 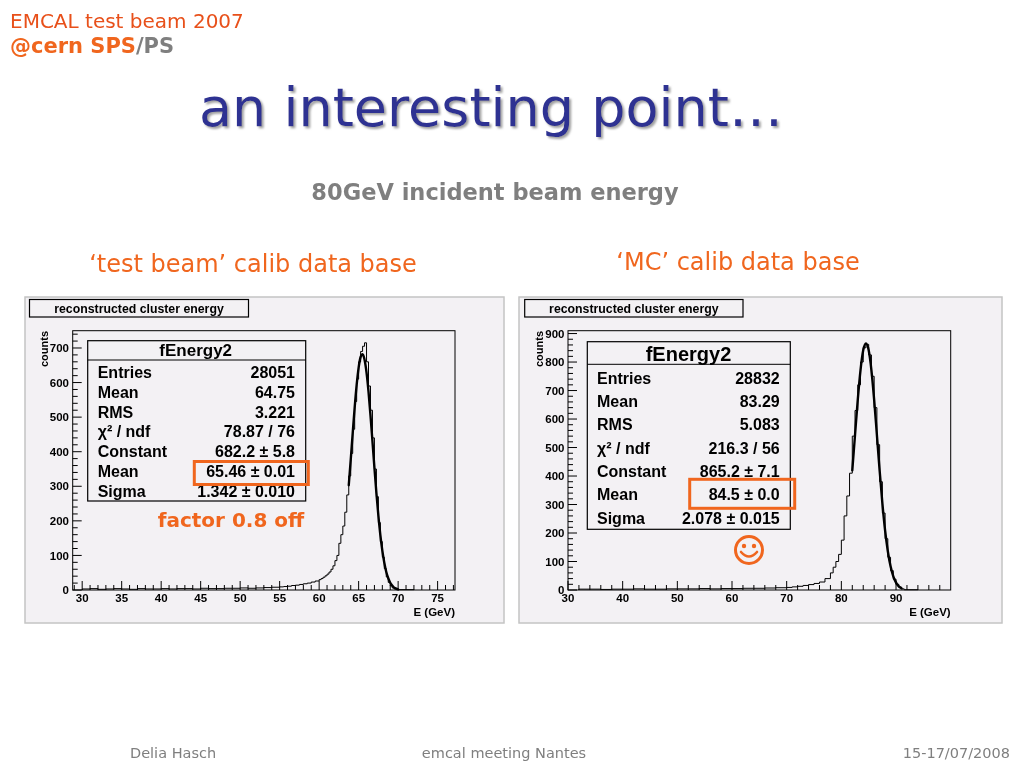 I want to click on annotation: 64.75, so click(x=275, y=392).